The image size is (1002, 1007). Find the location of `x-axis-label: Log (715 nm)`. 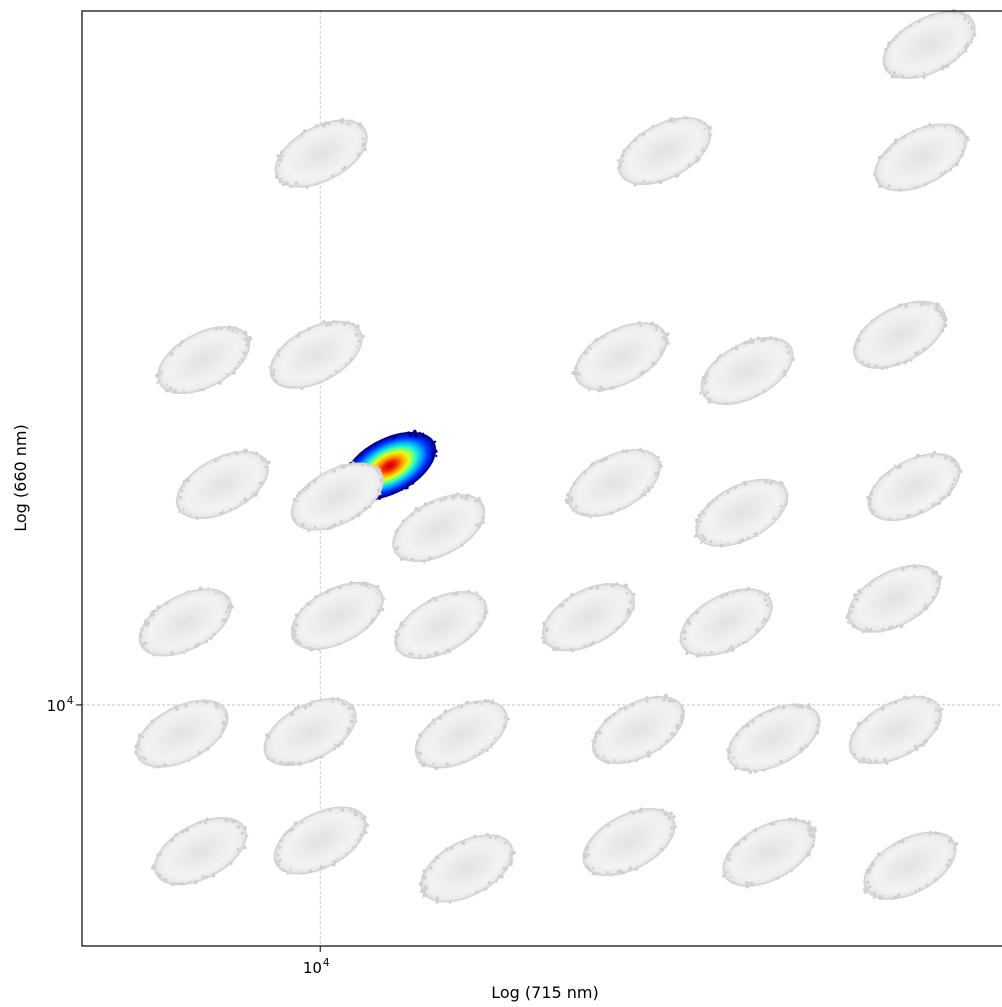

x-axis-label: Log (715 nm) is located at coordinates (545, 992).